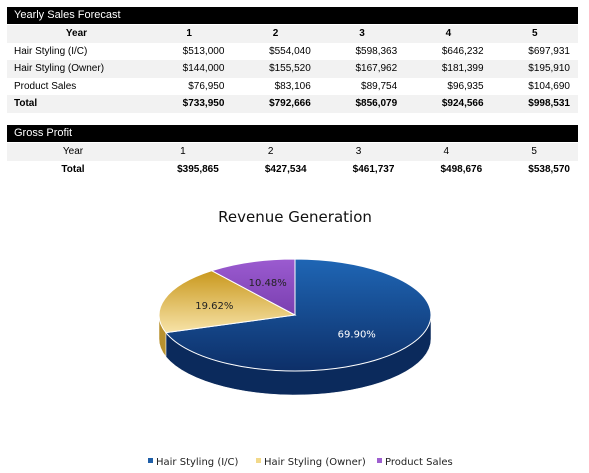 This screenshot has width=589, height=473. I want to click on table-cell: $427,534, so click(285, 169).